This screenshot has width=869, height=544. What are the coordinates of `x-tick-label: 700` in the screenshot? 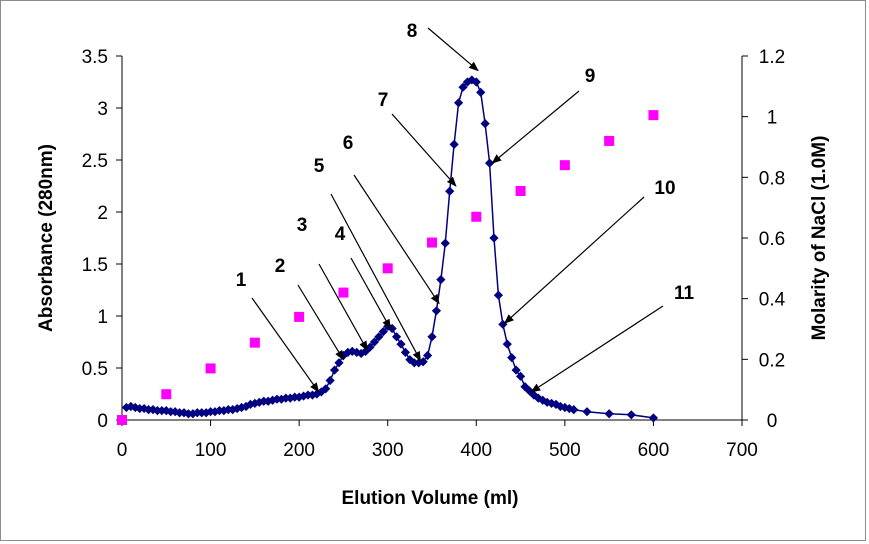 It's located at (742, 450).